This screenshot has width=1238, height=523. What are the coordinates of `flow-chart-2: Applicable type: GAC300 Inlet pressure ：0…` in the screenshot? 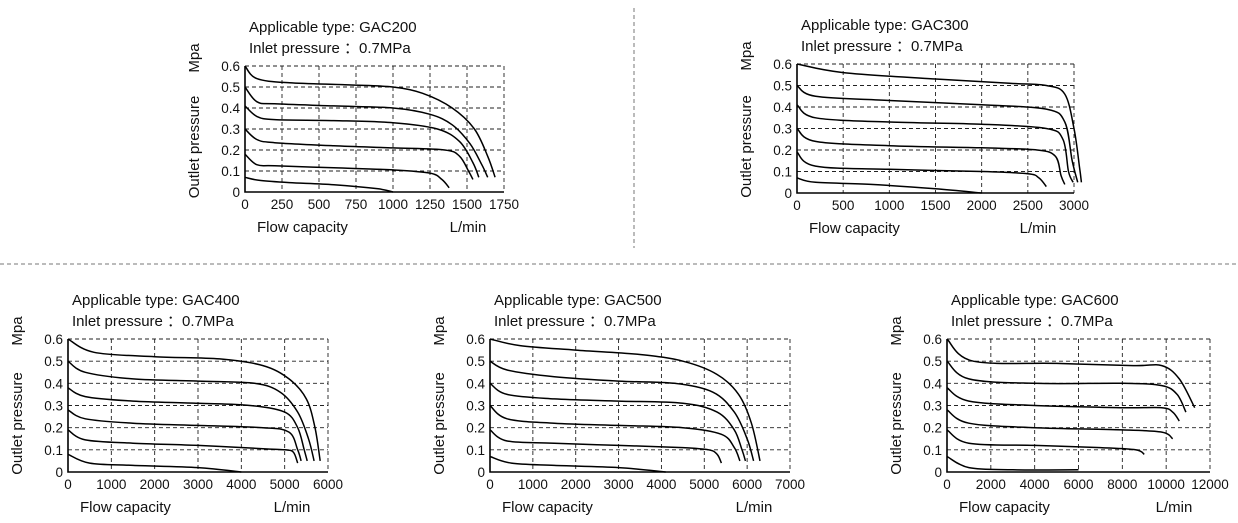 It's located at (913, 127).